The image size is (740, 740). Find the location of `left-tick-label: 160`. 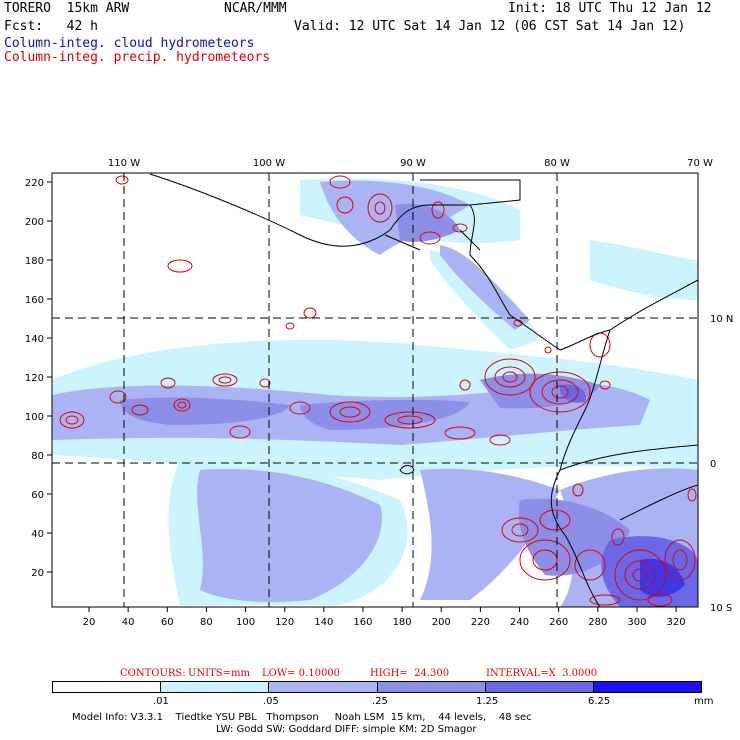

left-tick-label: 160 is located at coordinates (34, 300).